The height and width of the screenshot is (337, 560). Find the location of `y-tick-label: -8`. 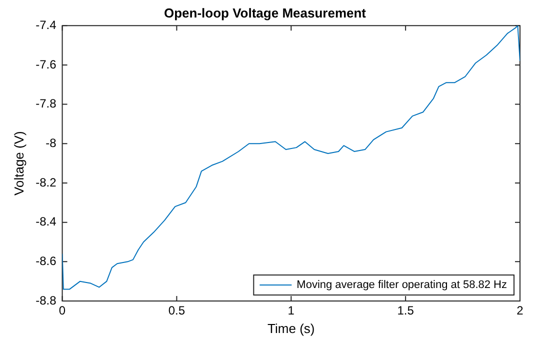

y-tick-label: -8 is located at coordinates (51, 143).